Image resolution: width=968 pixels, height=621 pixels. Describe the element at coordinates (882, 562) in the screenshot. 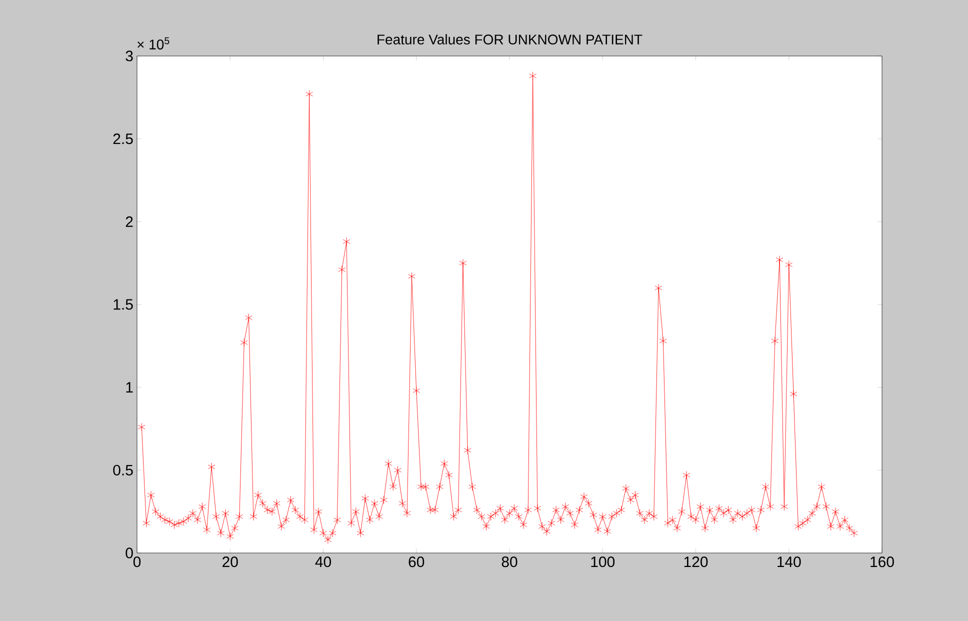

I see `x-tick-label: 160` at that location.